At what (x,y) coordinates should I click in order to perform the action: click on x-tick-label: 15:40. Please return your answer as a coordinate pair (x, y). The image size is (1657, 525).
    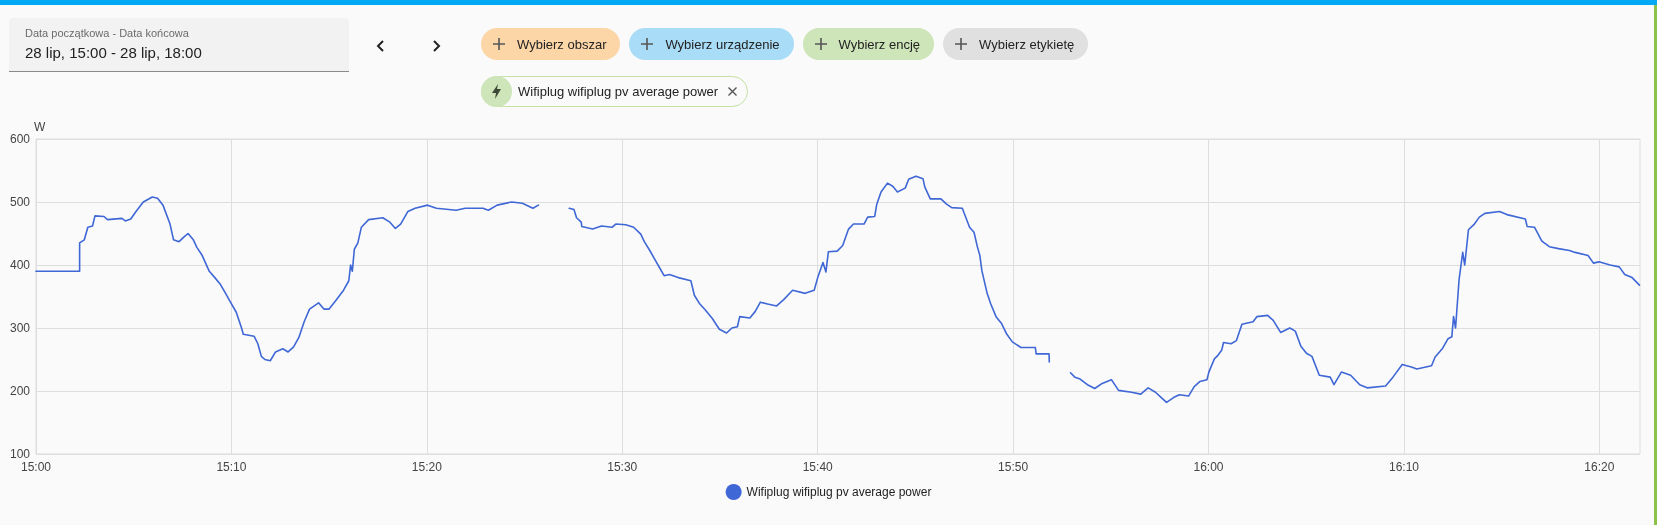
    Looking at the image, I should click on (818, 467).